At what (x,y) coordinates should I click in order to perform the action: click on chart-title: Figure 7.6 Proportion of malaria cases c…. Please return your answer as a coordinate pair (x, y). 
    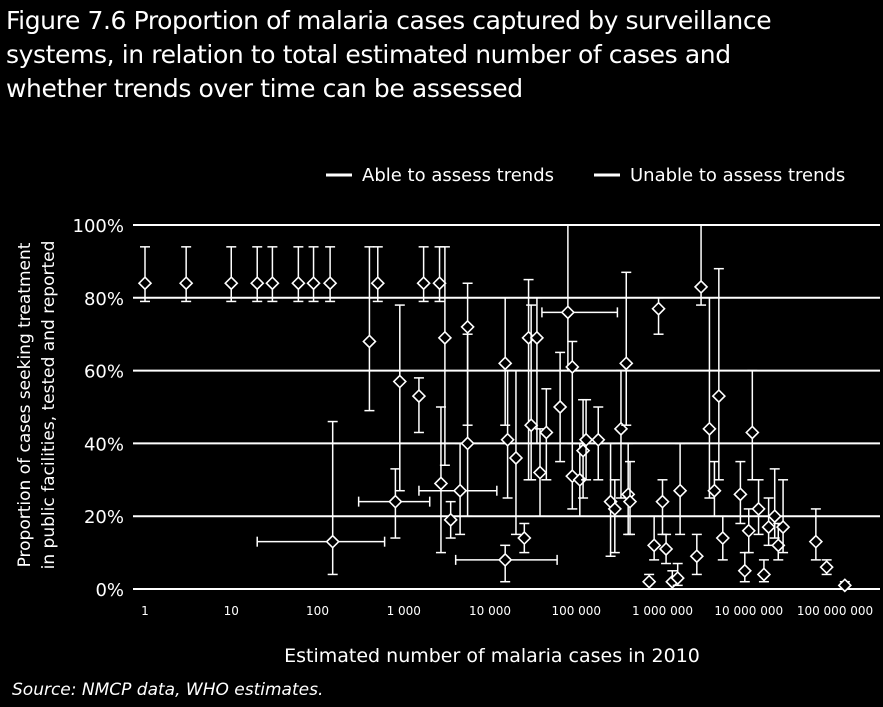
    Looking at the image, I should click on (442, 55).